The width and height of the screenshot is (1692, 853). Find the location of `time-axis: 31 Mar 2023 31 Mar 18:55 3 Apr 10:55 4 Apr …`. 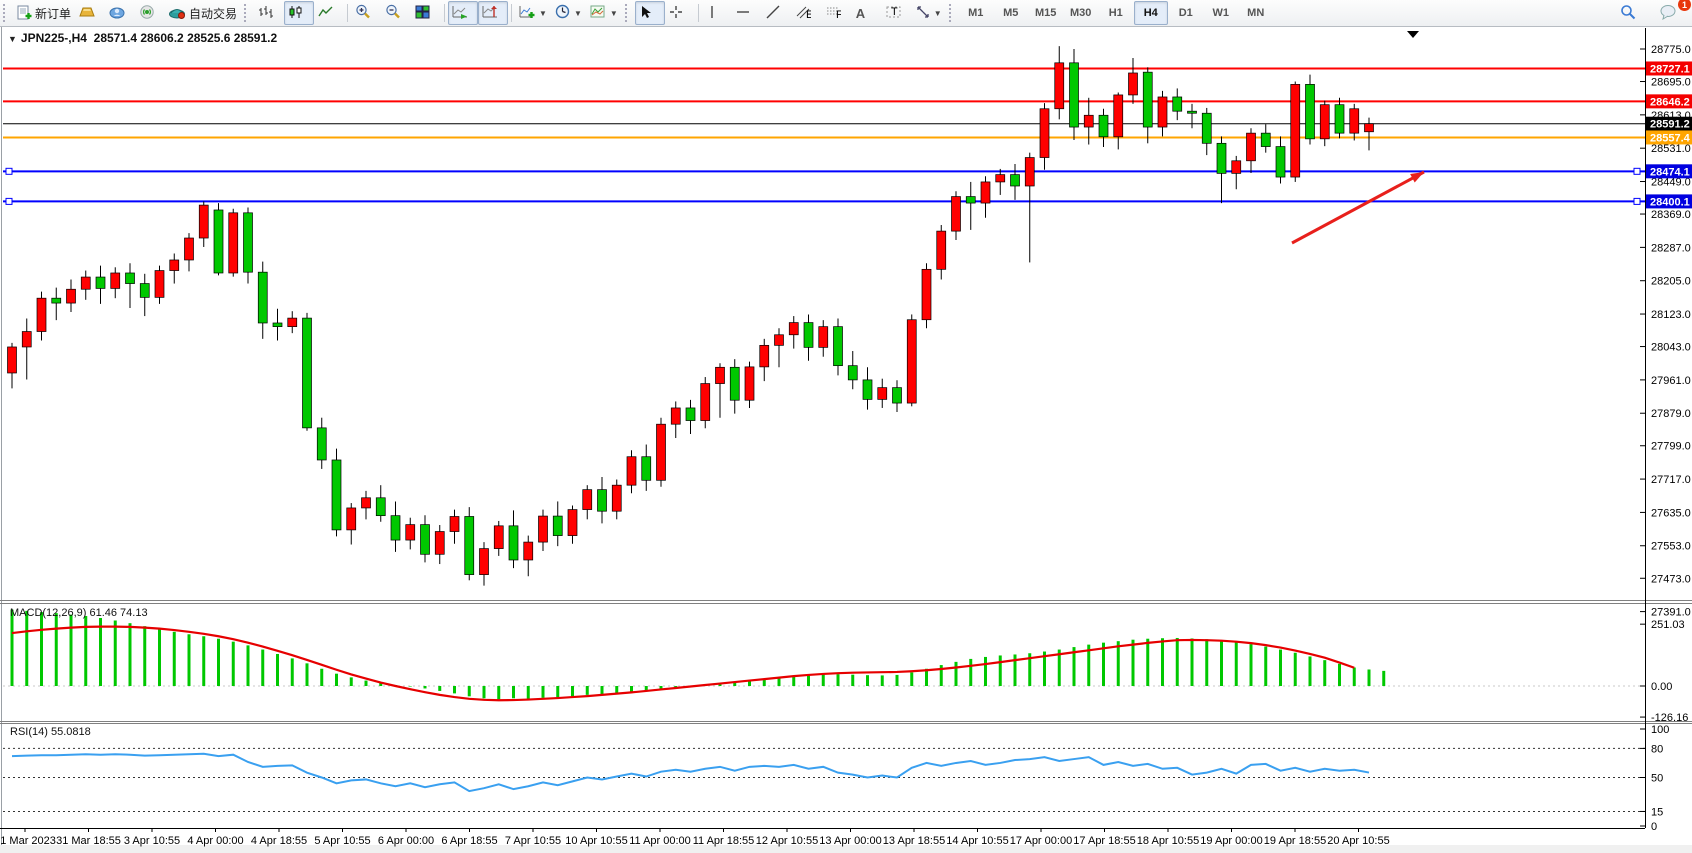

time-axis: 31 Mar 2023 31 Mar 18:55 3 Apr 10:55 4 Apr … is located at coordinates (695, 837).